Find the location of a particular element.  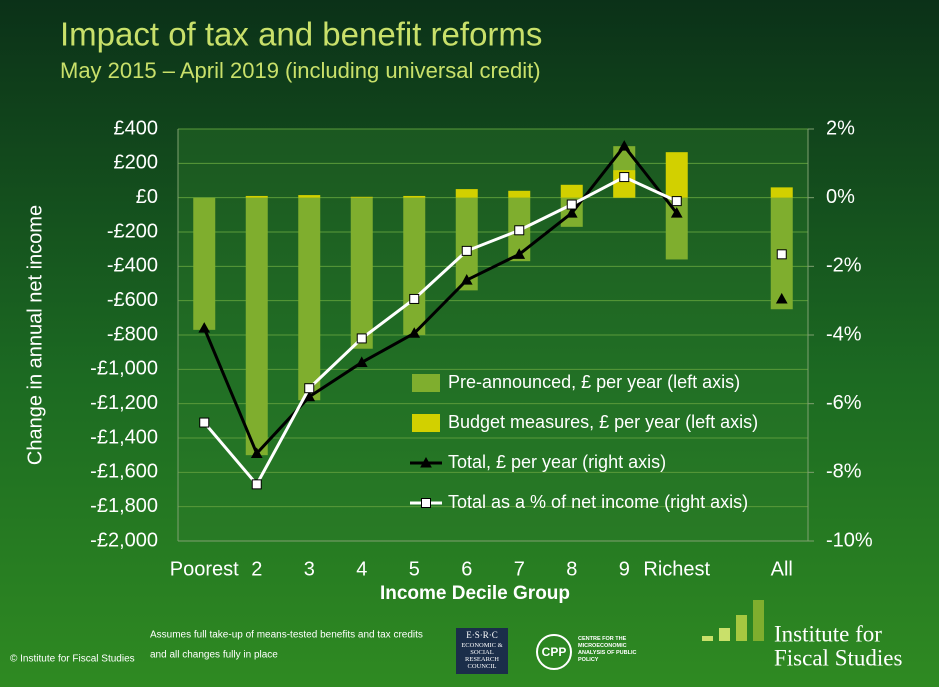

x-axis-label: Income Decile Group is located at coordinates (475, 593).